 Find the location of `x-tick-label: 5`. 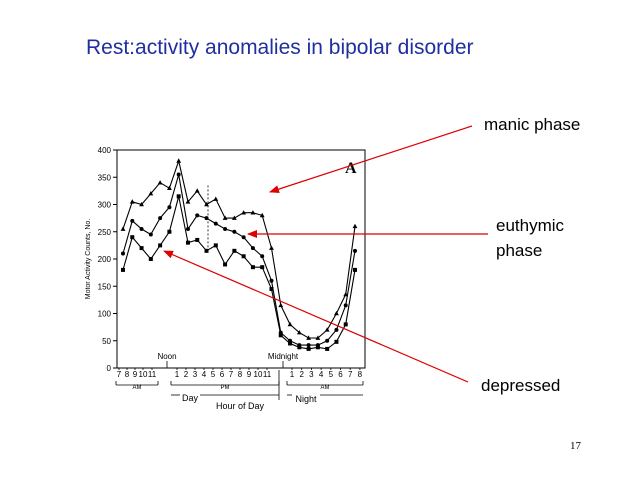

x-tick-label: 5 is located at coordinates (213, 374).